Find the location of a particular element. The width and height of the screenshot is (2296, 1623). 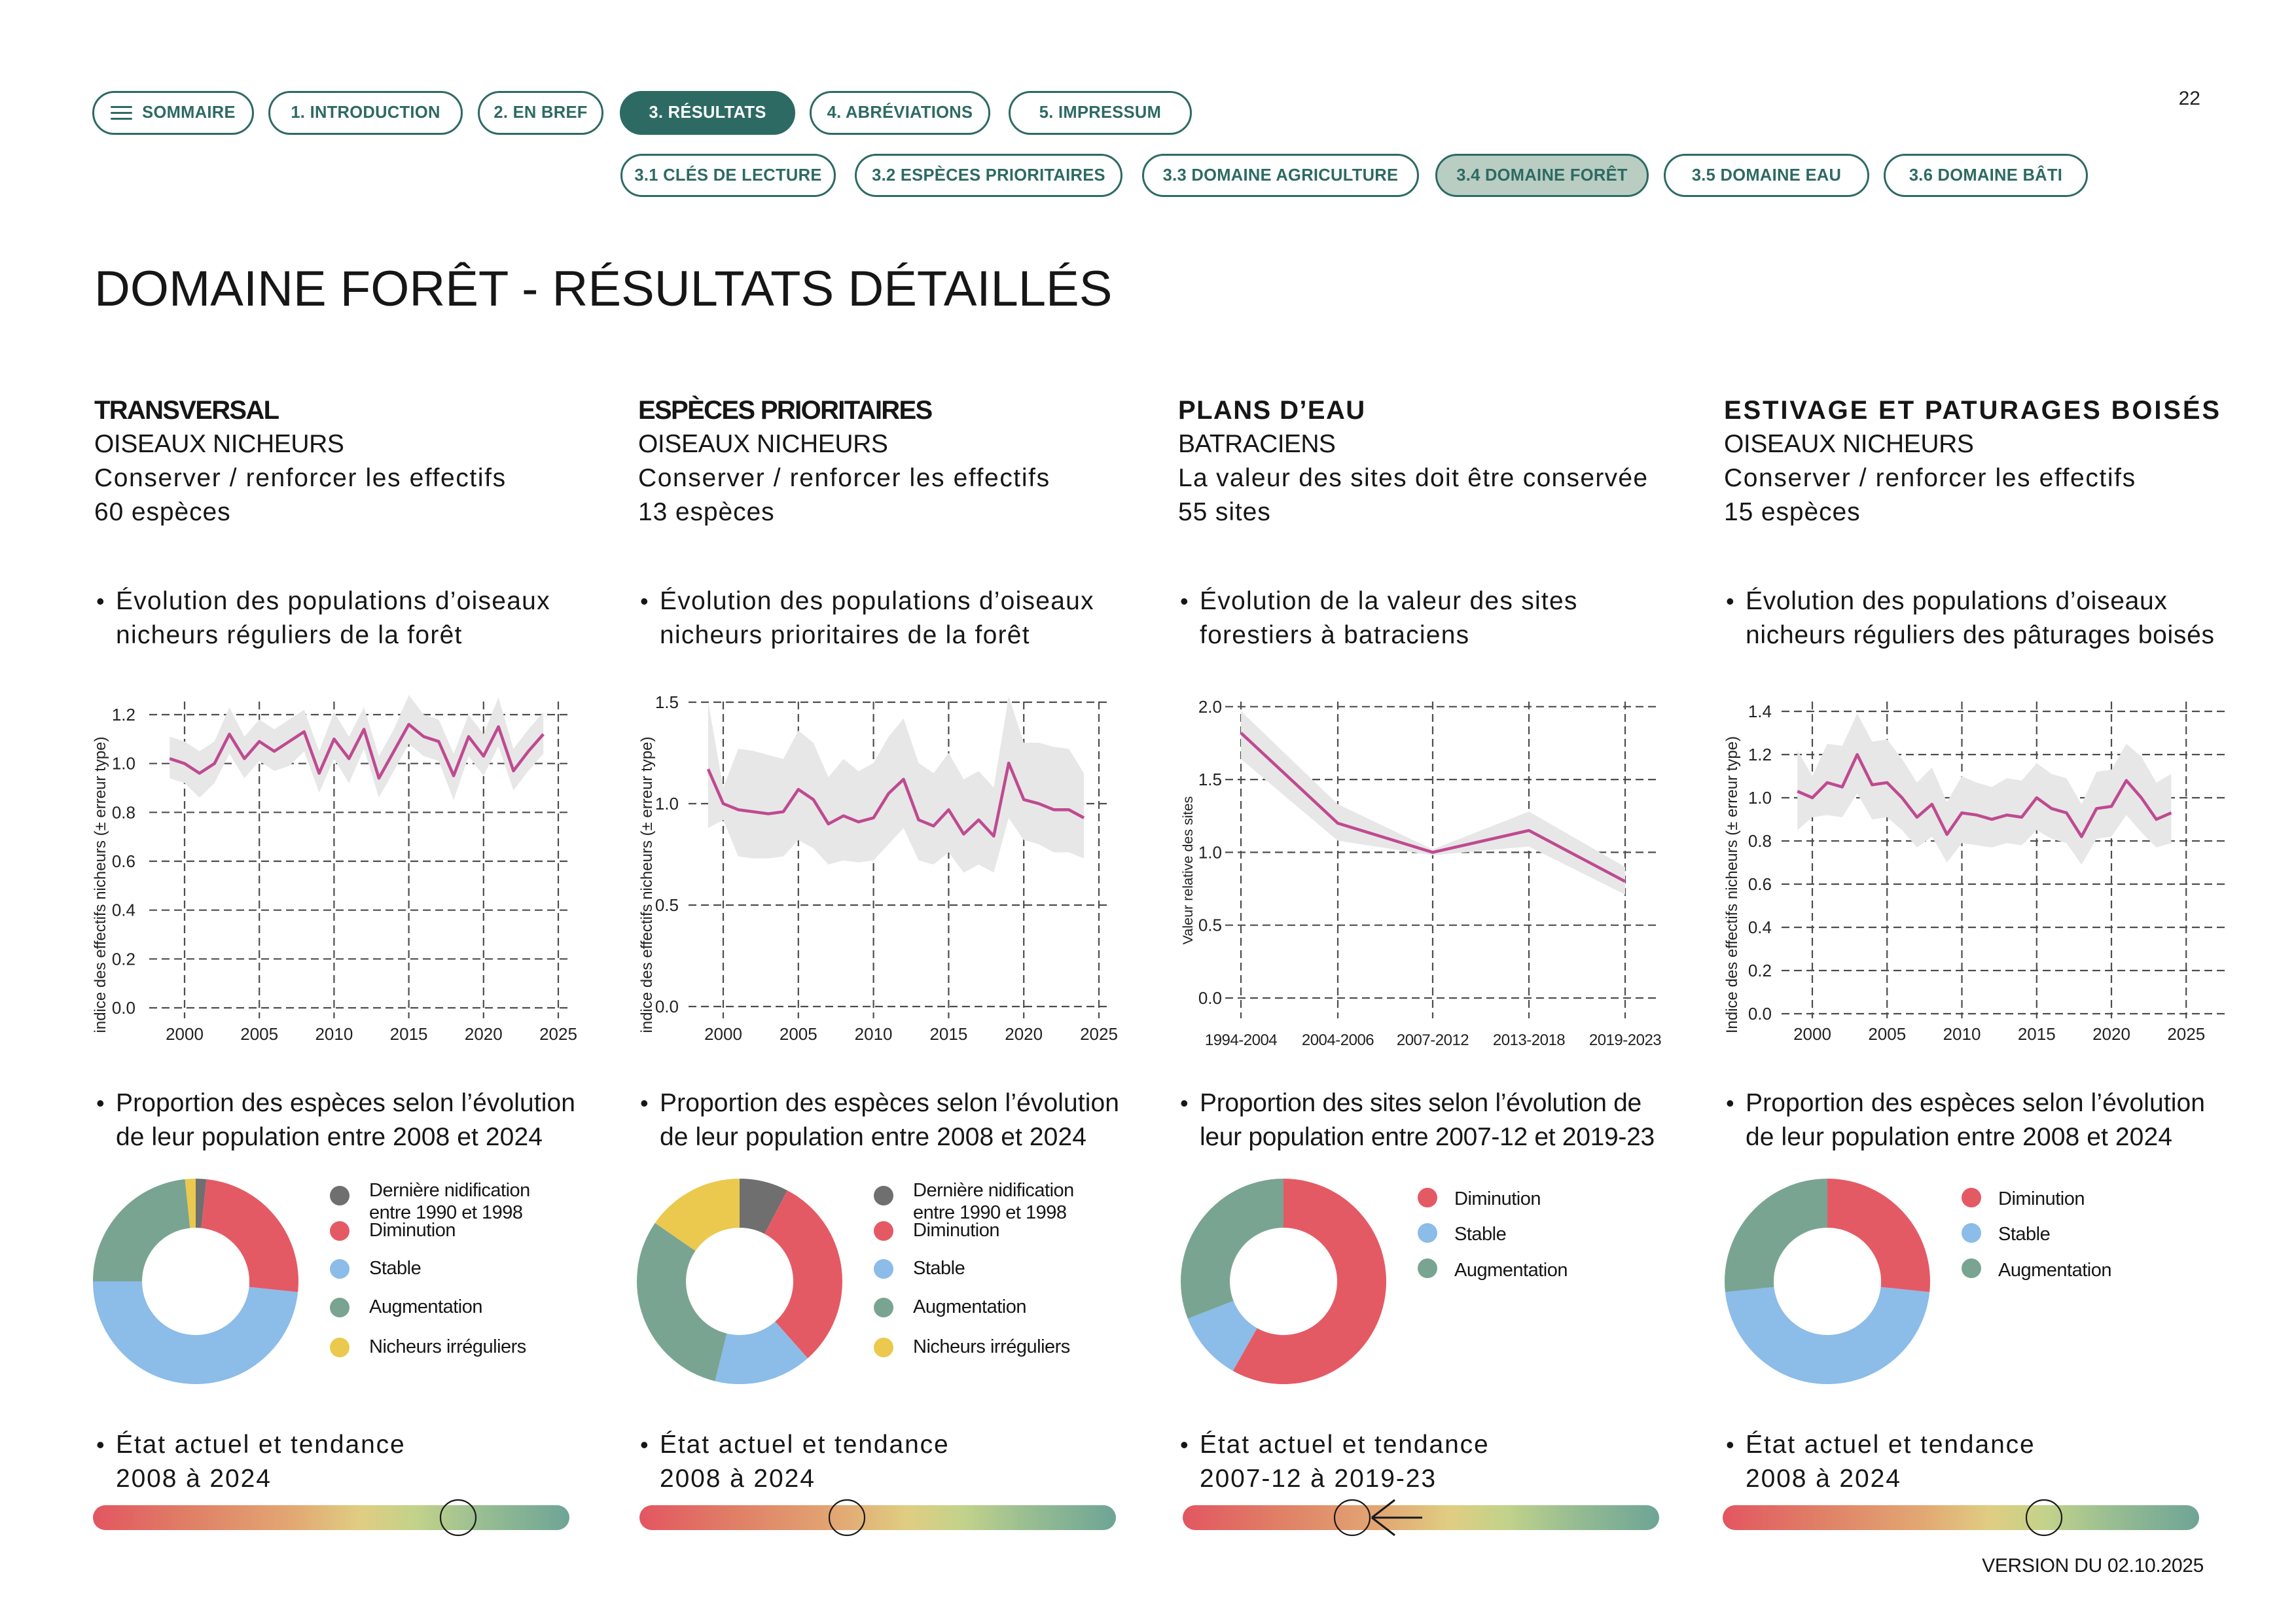

svg-text: 2007-2012 is located at coordinates (1433, 1040).